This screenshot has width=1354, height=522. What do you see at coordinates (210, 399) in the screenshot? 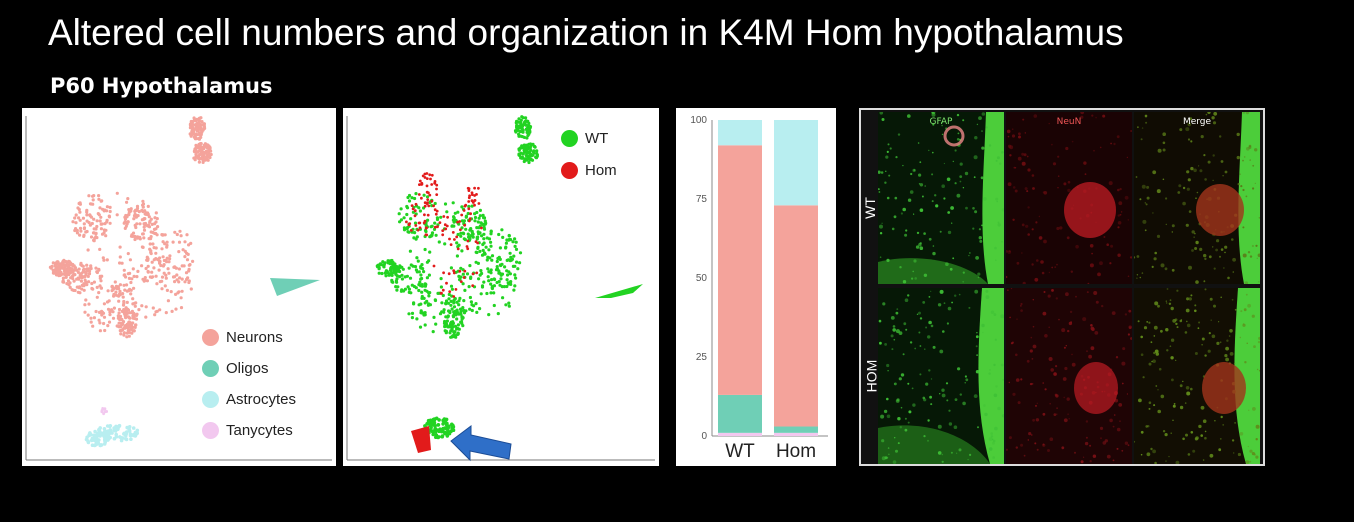
I see `astrocytes-swatch` at bounding box center [210, 399].